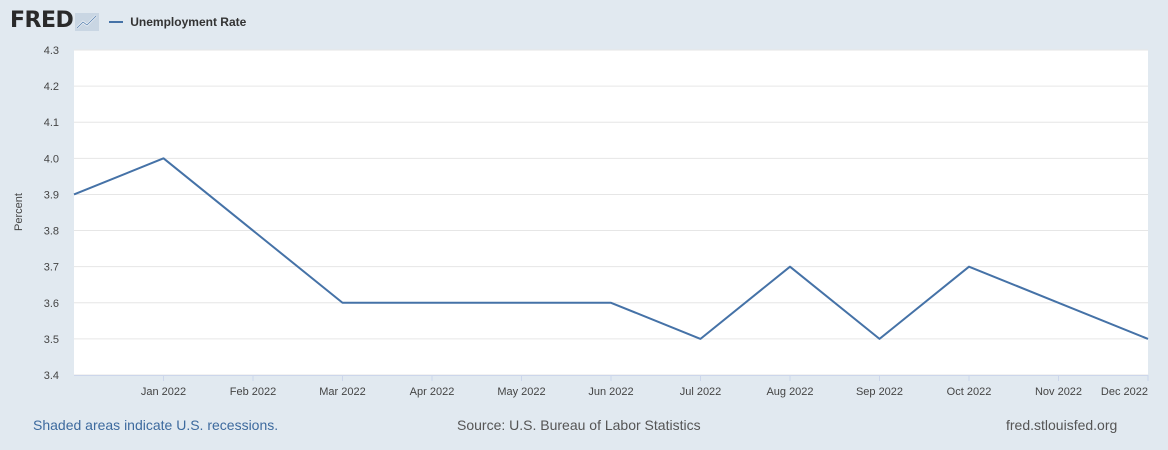  I want to click on legend-swatch, so click(116, 22).